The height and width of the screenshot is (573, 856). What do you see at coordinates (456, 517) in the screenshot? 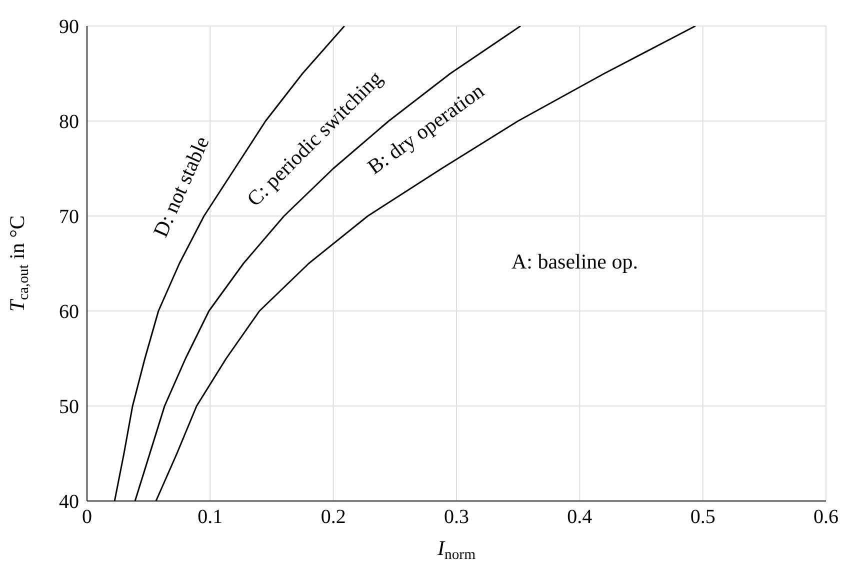
I see `x-tick-label: 0.3` at bounding box center [456, 517].